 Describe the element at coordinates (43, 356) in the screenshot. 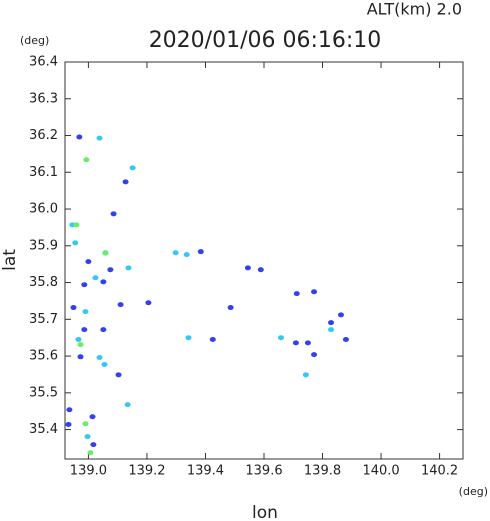

I see `y-tick-label: 35.6` at that location.